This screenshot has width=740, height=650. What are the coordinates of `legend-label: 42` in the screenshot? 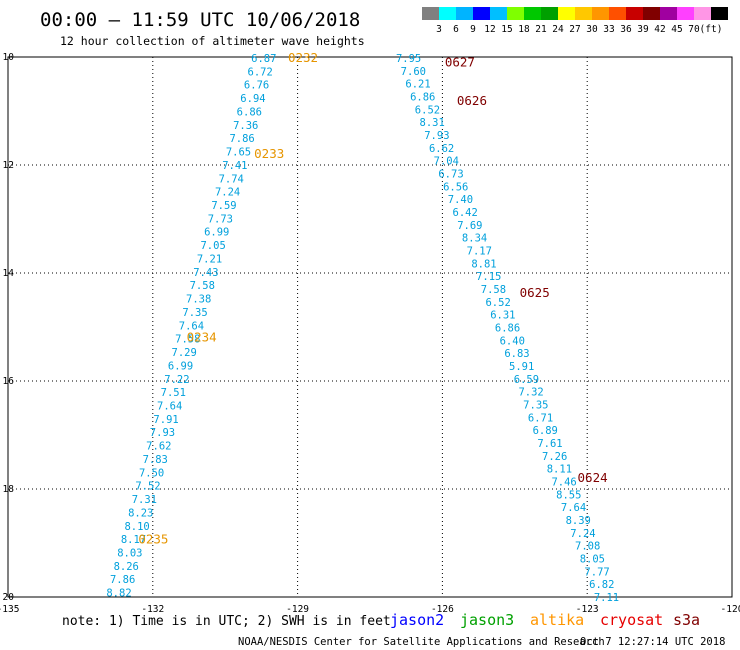 It's located at (659, 29).